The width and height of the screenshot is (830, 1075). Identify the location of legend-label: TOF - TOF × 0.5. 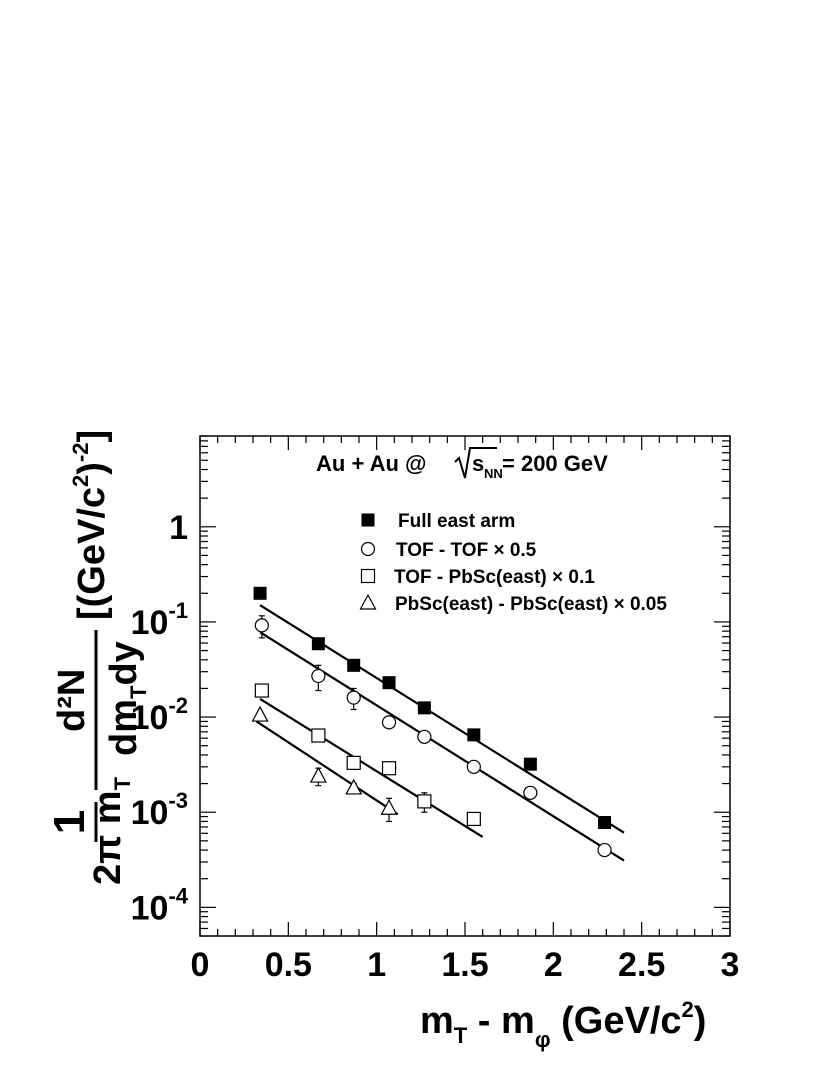
(466, 550).